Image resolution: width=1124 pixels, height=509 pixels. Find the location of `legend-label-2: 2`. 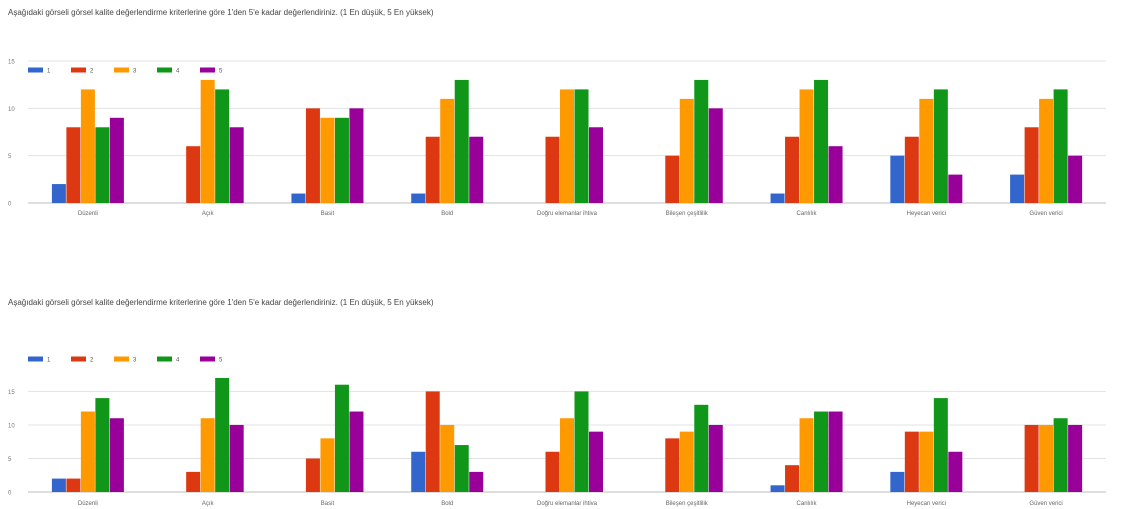

legend-label-2: 2 is located at coordinates (92, 361).